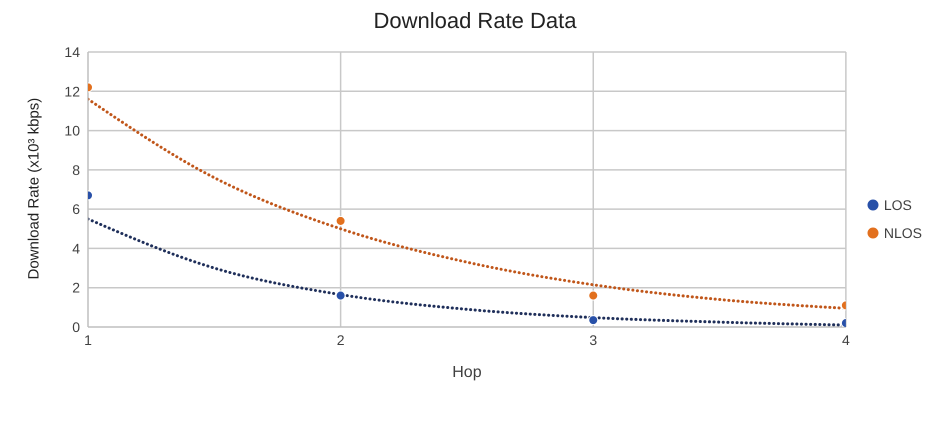 This screenshot has width=950, height=421. Describe the element at coordinates (33, 189) in the screenshot. I see `y-axis-title: Download Rate (x10³ kbps)` at that location.